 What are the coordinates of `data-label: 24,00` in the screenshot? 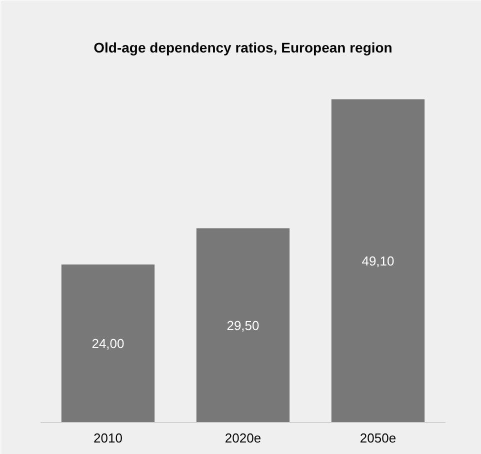 It's located at (108, 344).